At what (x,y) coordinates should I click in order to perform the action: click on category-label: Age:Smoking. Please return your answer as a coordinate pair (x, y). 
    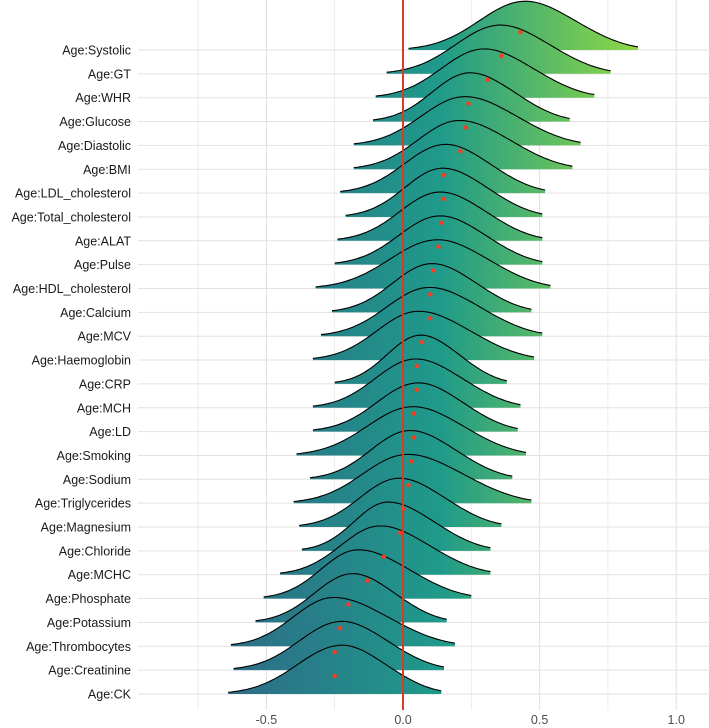
    Looking at the image, I should click on (94, 456).